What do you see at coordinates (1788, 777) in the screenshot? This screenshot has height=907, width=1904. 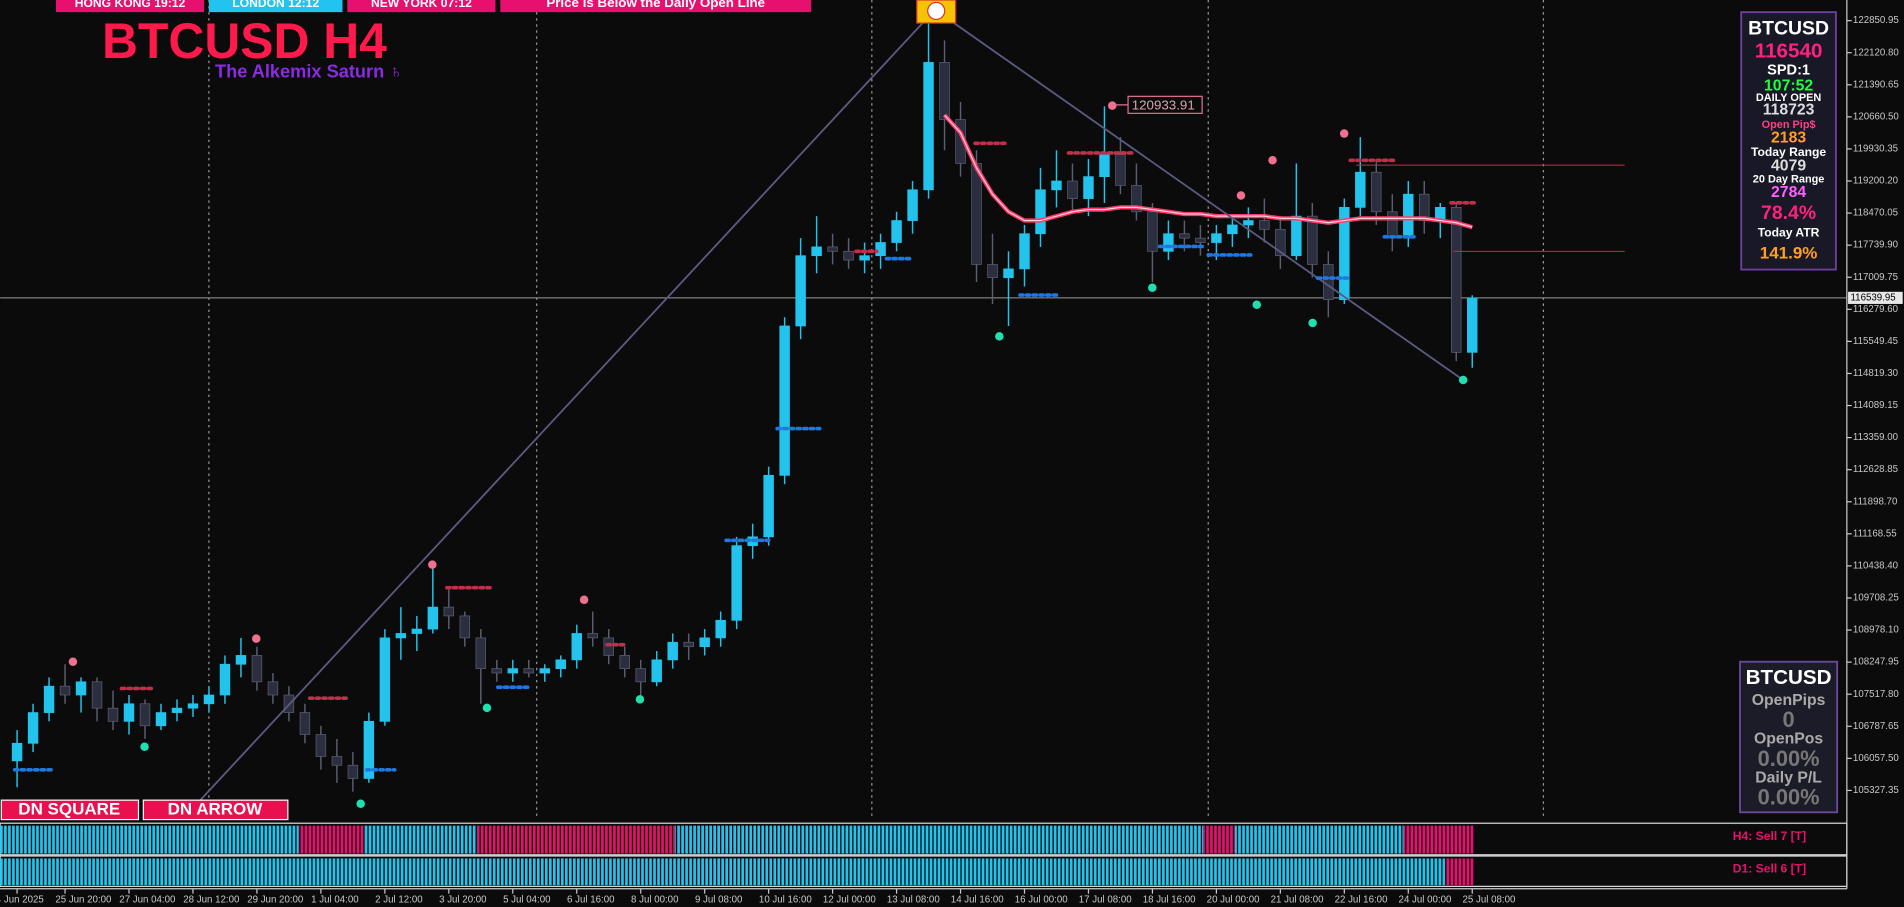 I see `panel-text: Daily P/L` at bounding box center [1788, 777].